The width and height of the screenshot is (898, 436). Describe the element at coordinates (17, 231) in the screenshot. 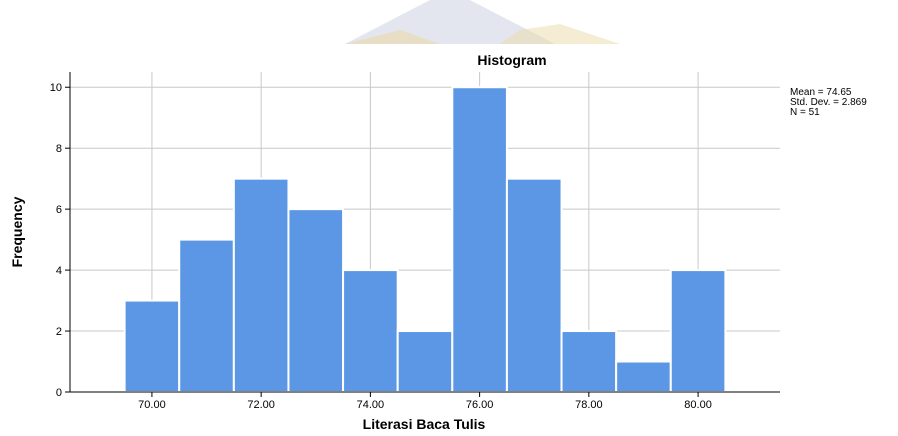

I see `y-axis-label: Frequency` at that location.